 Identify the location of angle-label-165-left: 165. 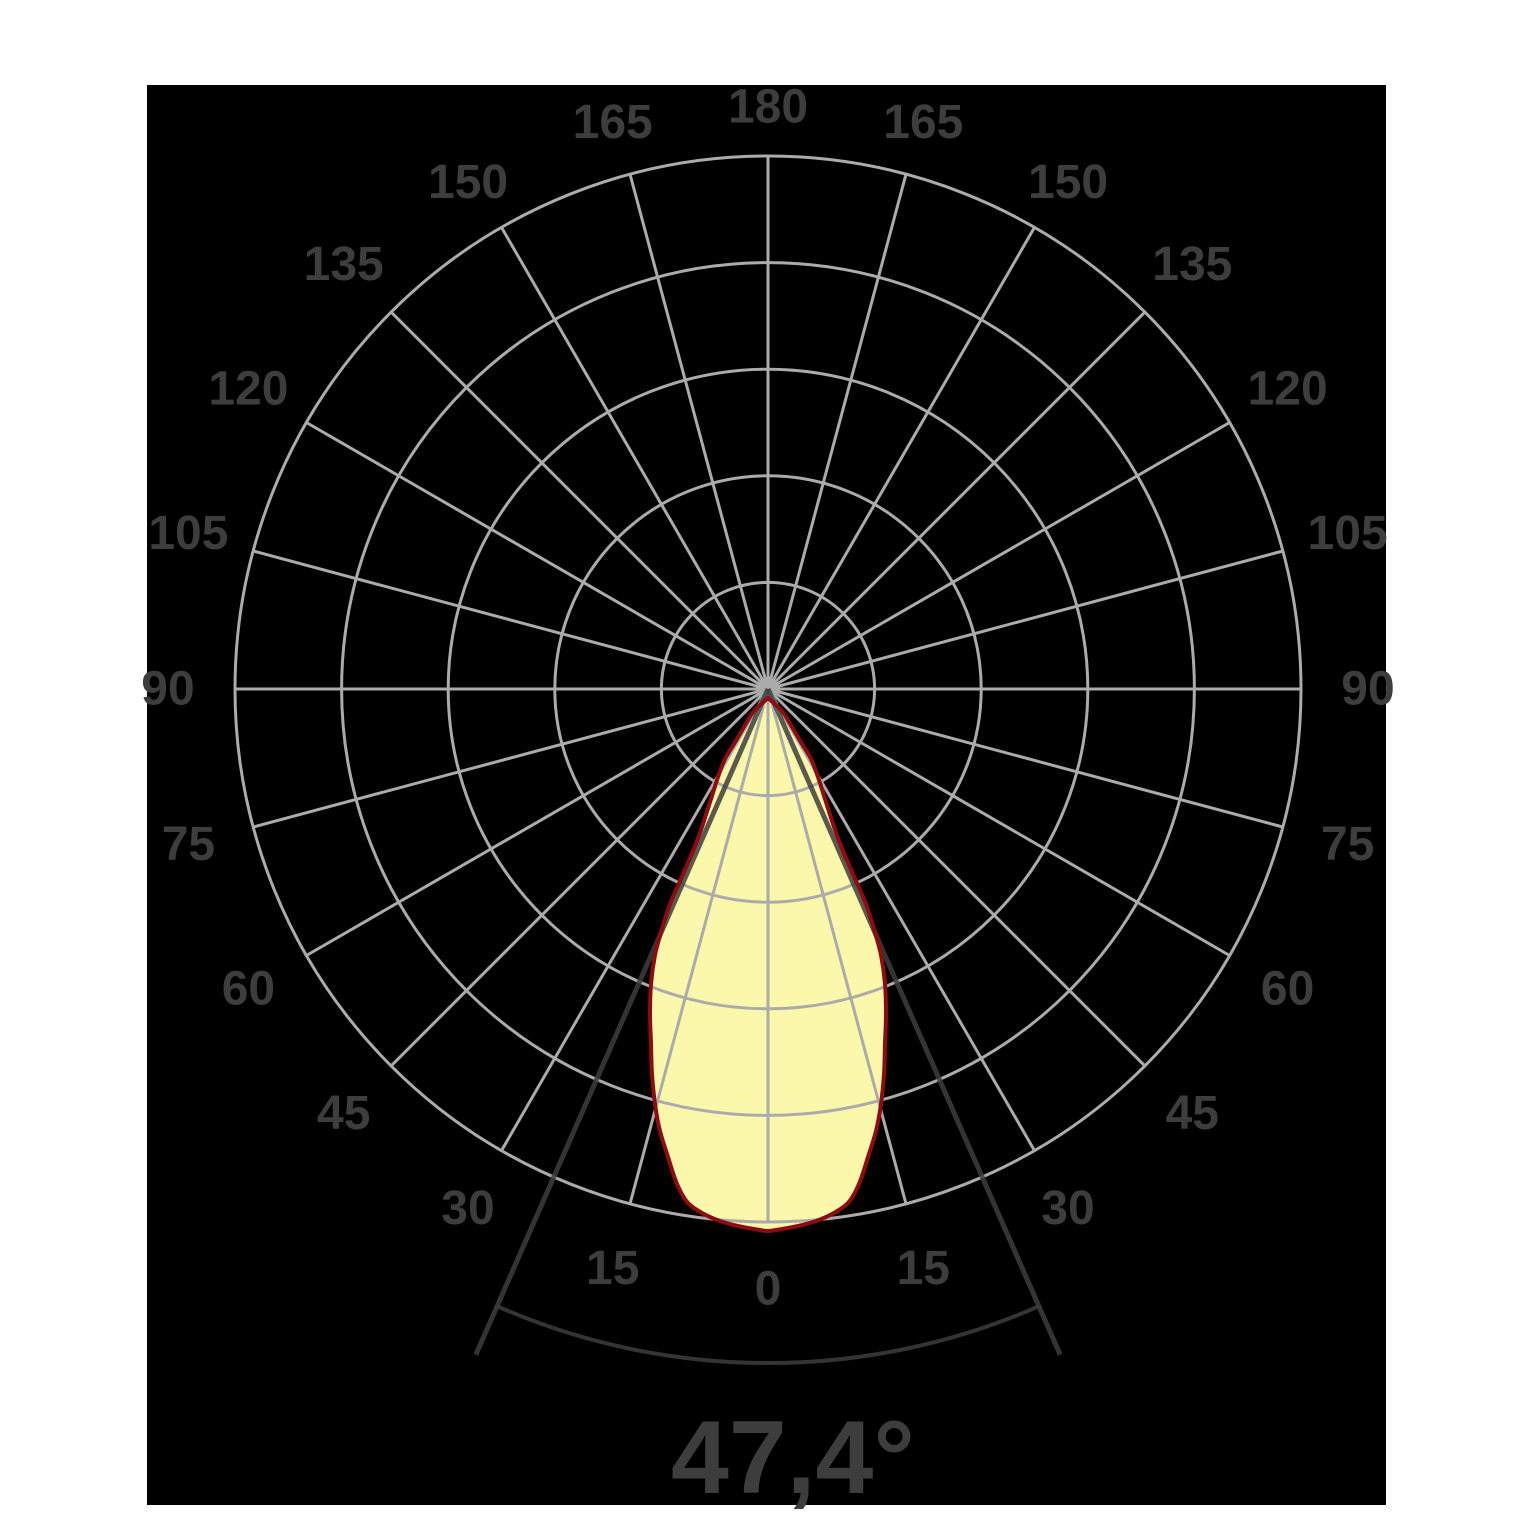
(613, 122).